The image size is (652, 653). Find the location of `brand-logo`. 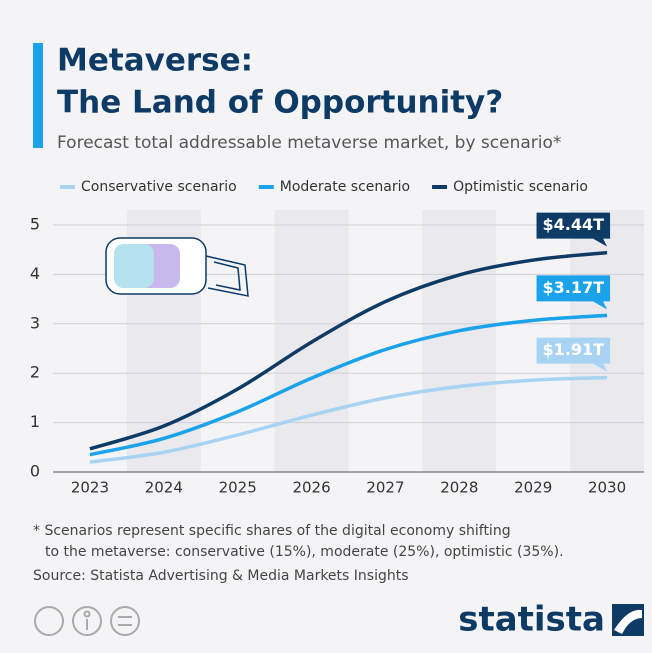

brand-logo is located at coordinates (628, 620).